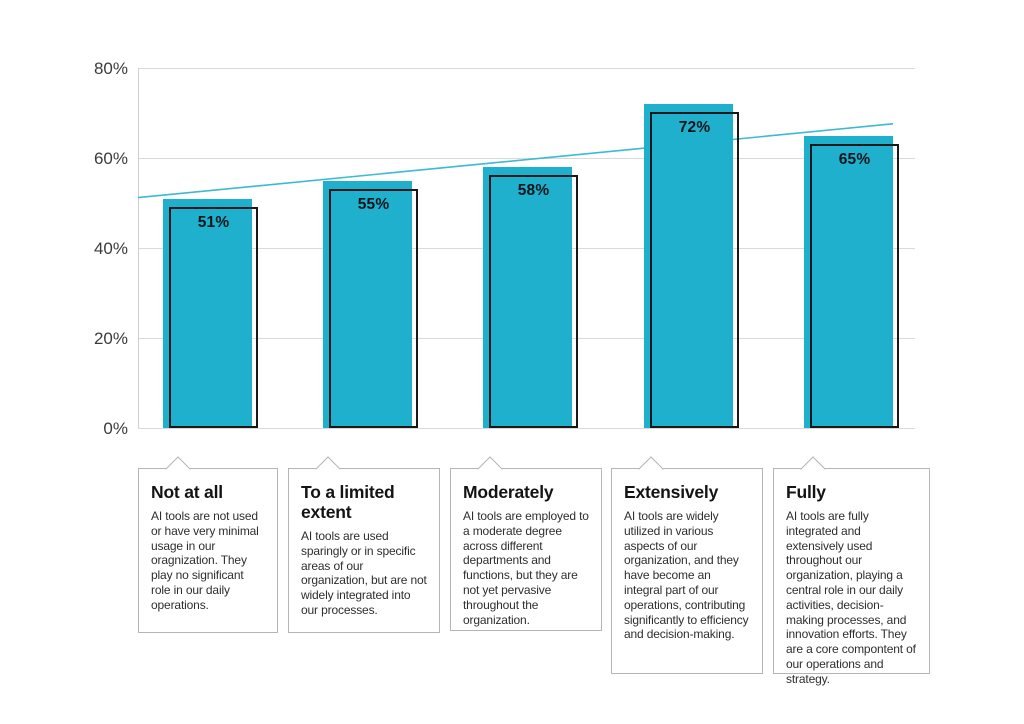  Describe the element at coordinates (178, 468) in the screenshot. I see `callout-caret-not-at-all` at that location.